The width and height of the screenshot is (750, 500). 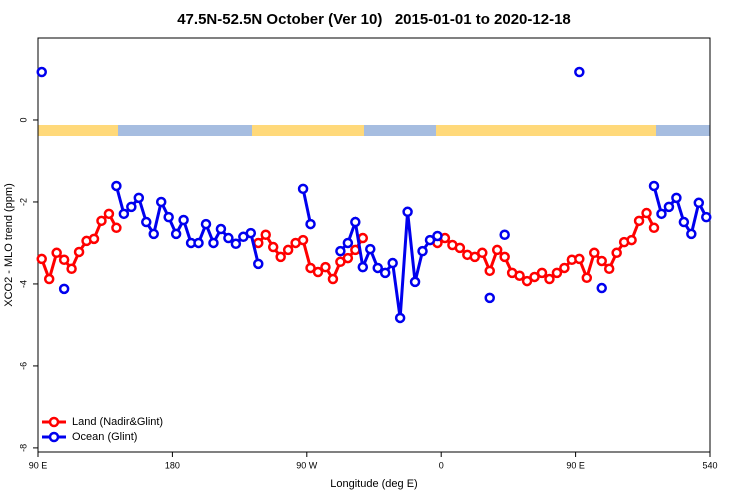 What do you see at coordinates (102, 429) in the screenshot?
I see `legend: Land (Nadir&Glint) Ocean (Glint)` at bounding box center [102, 429].